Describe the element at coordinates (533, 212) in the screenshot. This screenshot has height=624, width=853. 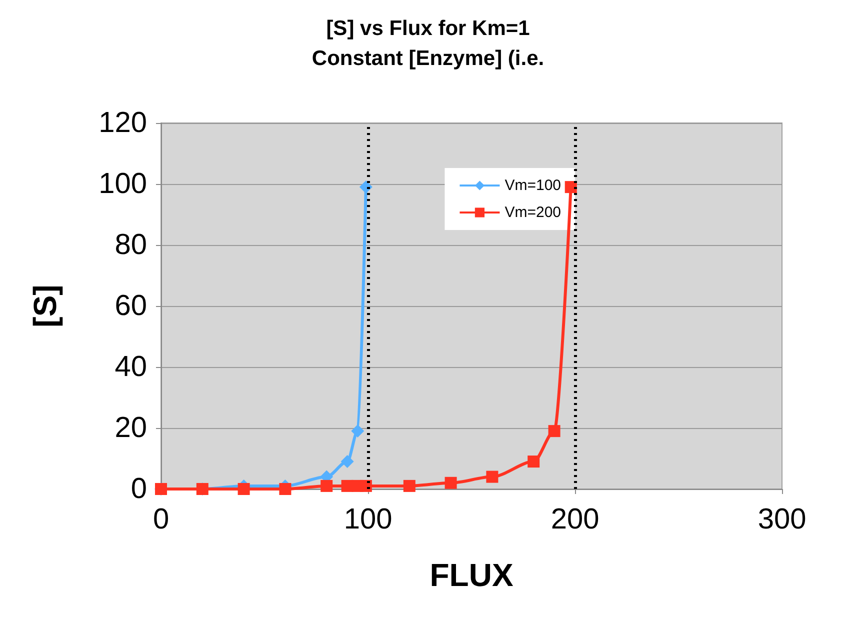
I see `legend-label: Vm=200` at that location.